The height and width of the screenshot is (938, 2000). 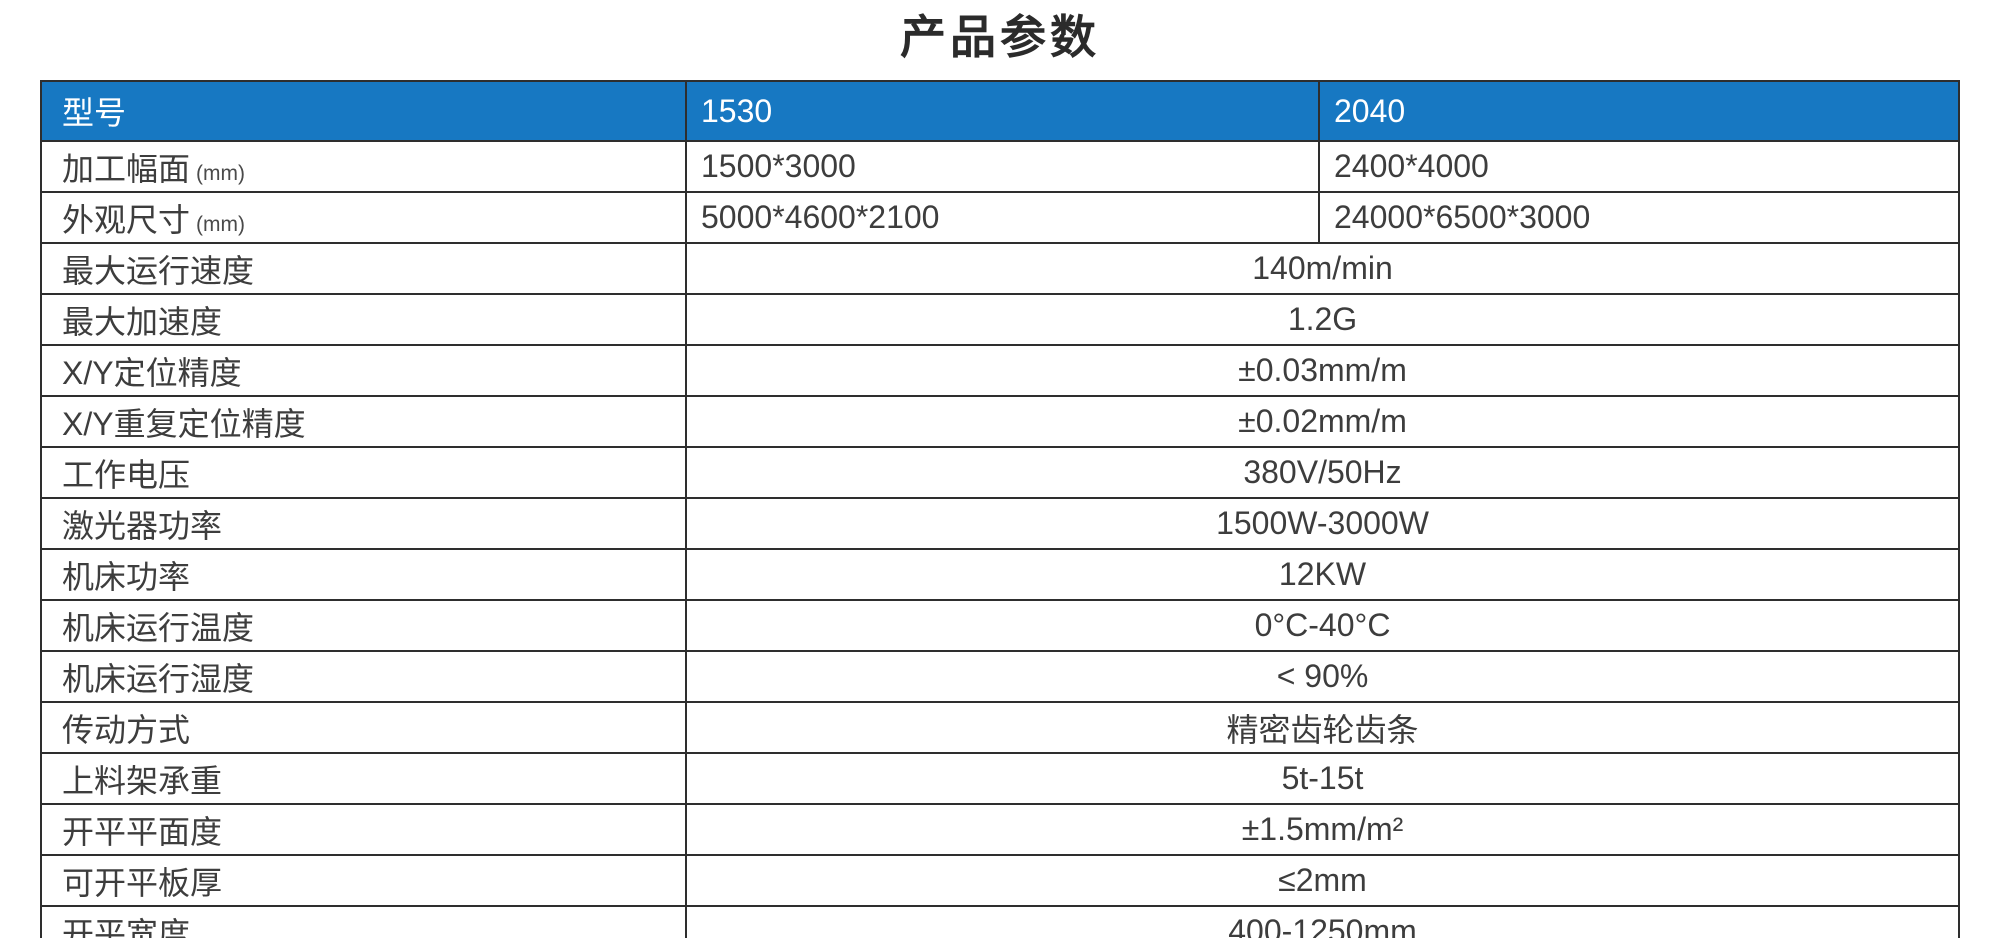 What do you see at coordinates (1000, 37) in the screenshot?
I see `page-title: 产品参数` at bounding box center [1000, 37].